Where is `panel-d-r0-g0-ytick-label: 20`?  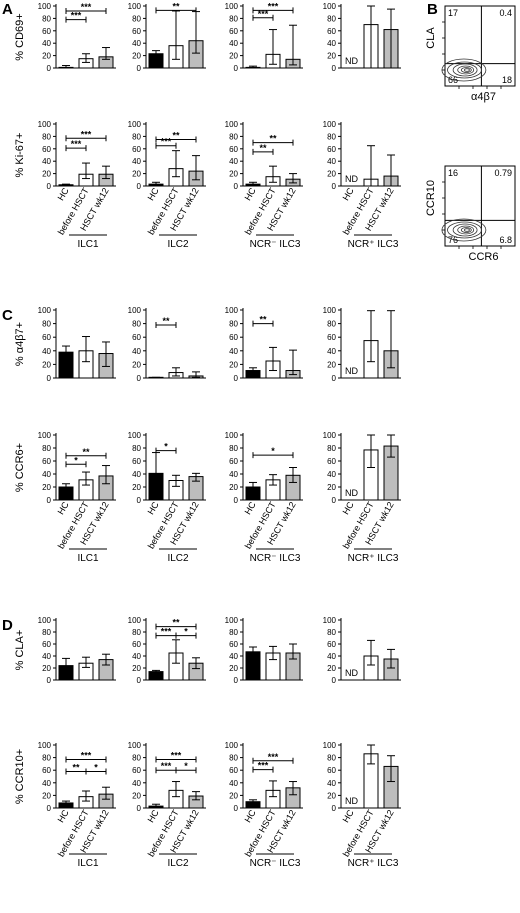 panel-d-r0-g0-ytick-label: 20 is located at coordinates (46, 668).